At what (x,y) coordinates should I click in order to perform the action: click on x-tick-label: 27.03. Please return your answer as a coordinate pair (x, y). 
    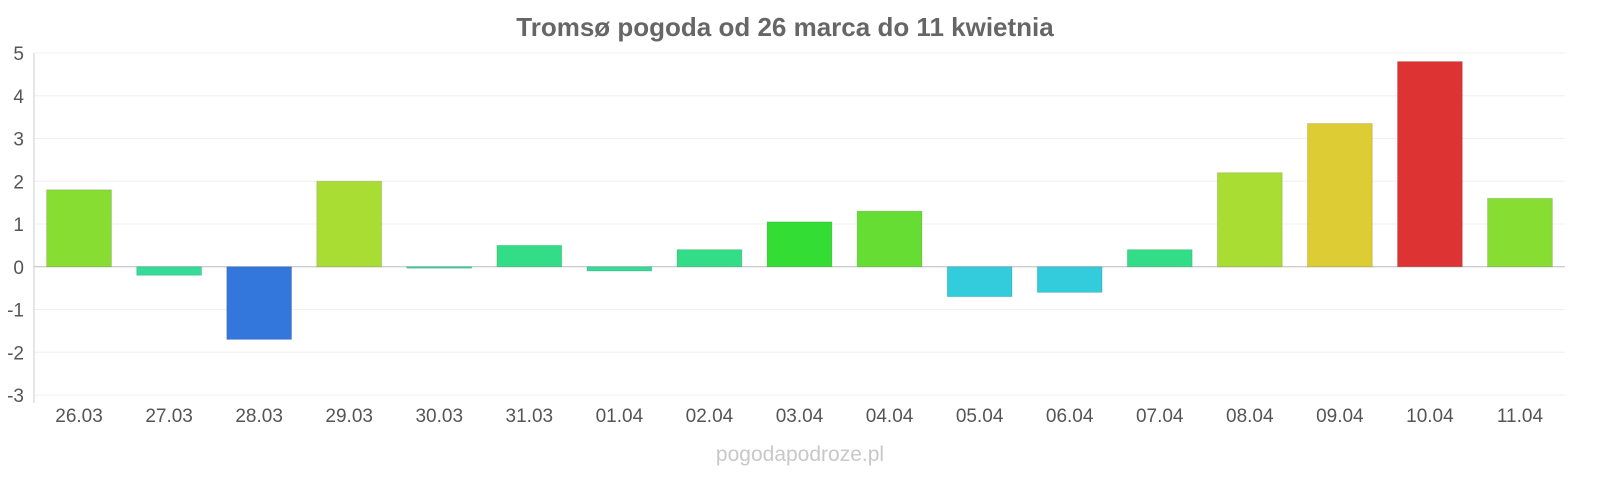
    Looking at the image, I should click on (169, 416).